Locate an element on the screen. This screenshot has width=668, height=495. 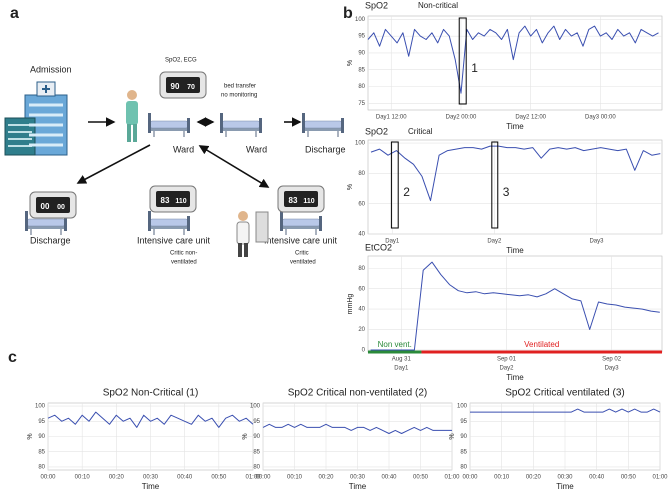
monitor-value: 110 is located at coordinates (308, 201).